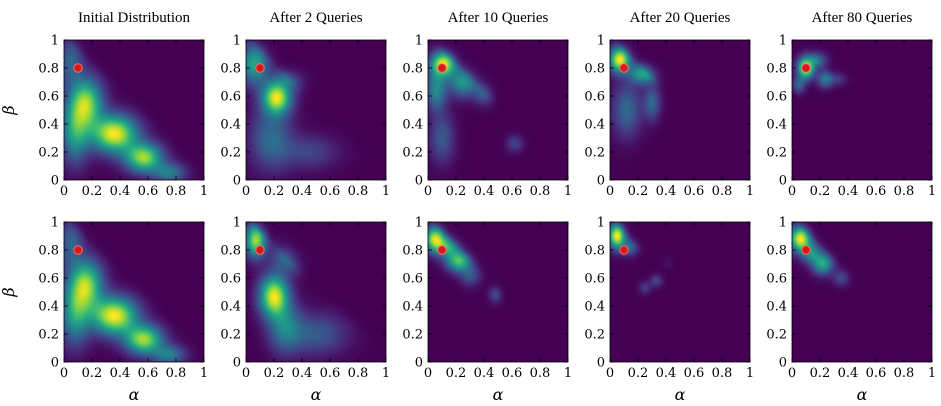 This screenshot has height=406, width=941. I want to click on panel-title: Initial Distribution, so click(134, 18).